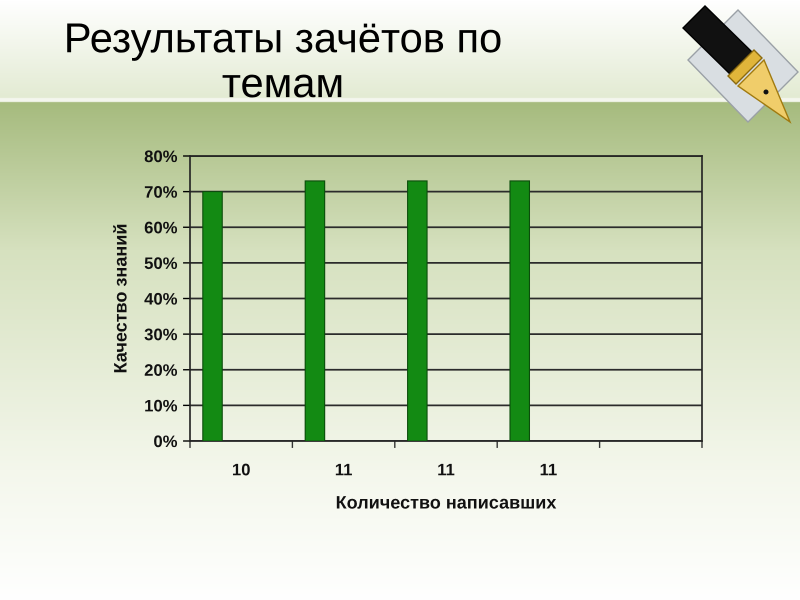  What do you see at coordinates (161, 298) in the screenshot?
I see `y-tick-label: 40%` at bounding box center [161, 298].